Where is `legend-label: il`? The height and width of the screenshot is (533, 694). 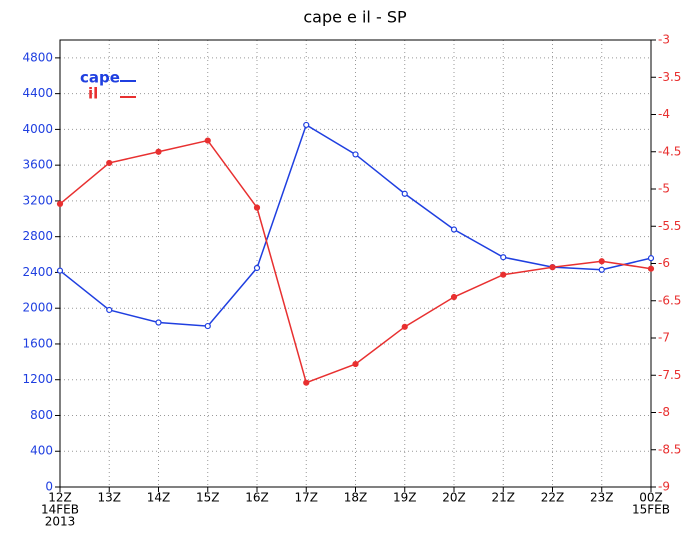 legend-label: il is located at coordinates (93, 94).